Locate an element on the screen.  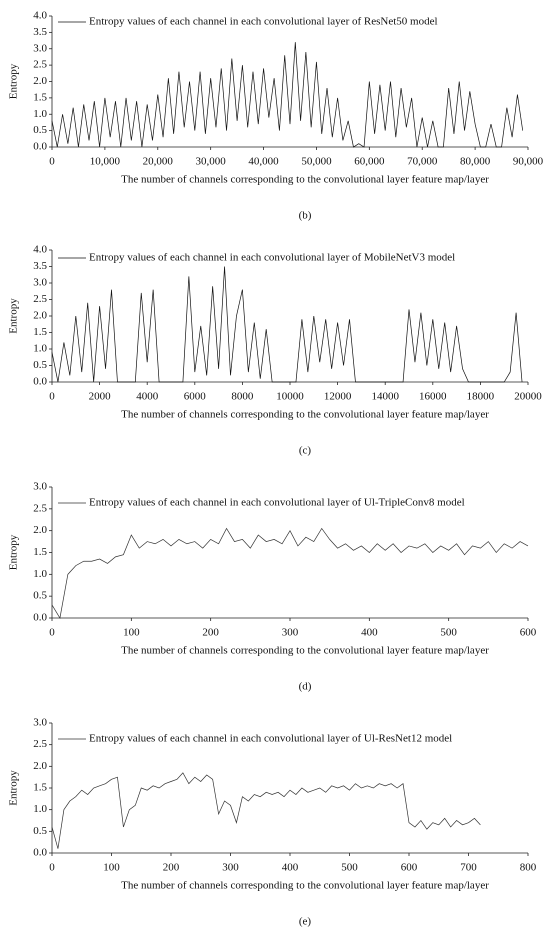
x-tick-label: 80,000 is located at coordinates (475, 162).